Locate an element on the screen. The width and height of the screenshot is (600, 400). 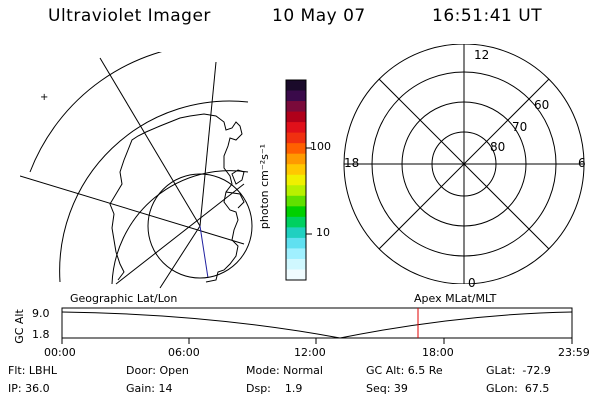
colorbar-label: photon cm⁻²s⁻¹ is located at coordinates (265, 186).